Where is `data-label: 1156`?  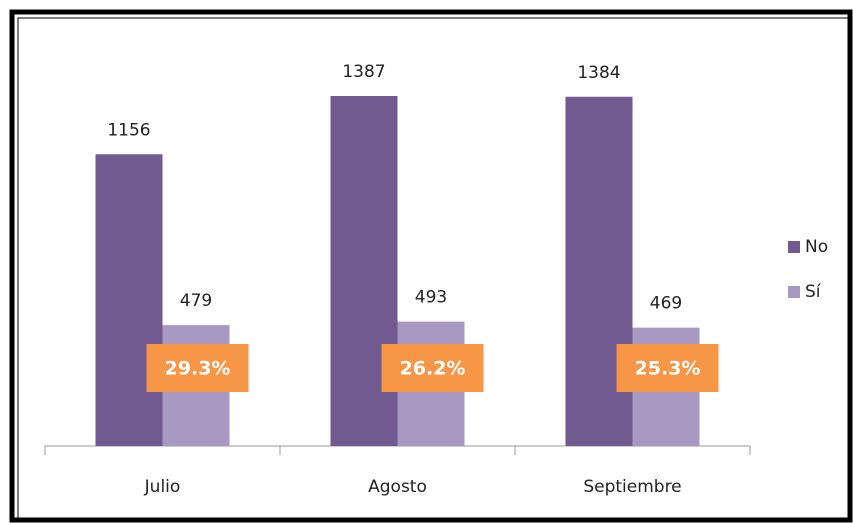 data-label: 1156 is located at coordinates (128, 130).